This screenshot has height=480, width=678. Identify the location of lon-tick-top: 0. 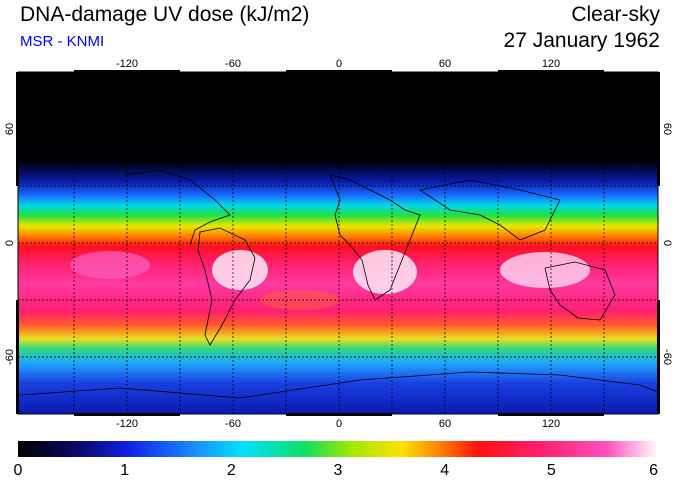
(339, 64).